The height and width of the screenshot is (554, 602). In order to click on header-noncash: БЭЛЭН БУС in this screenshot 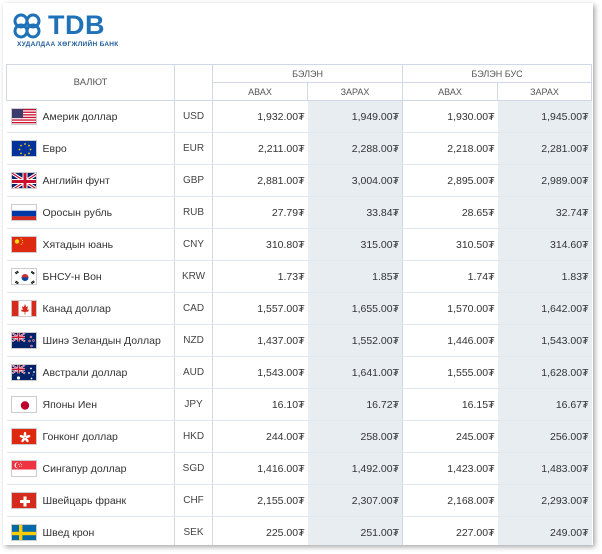, I will do `click(497, 73)`.